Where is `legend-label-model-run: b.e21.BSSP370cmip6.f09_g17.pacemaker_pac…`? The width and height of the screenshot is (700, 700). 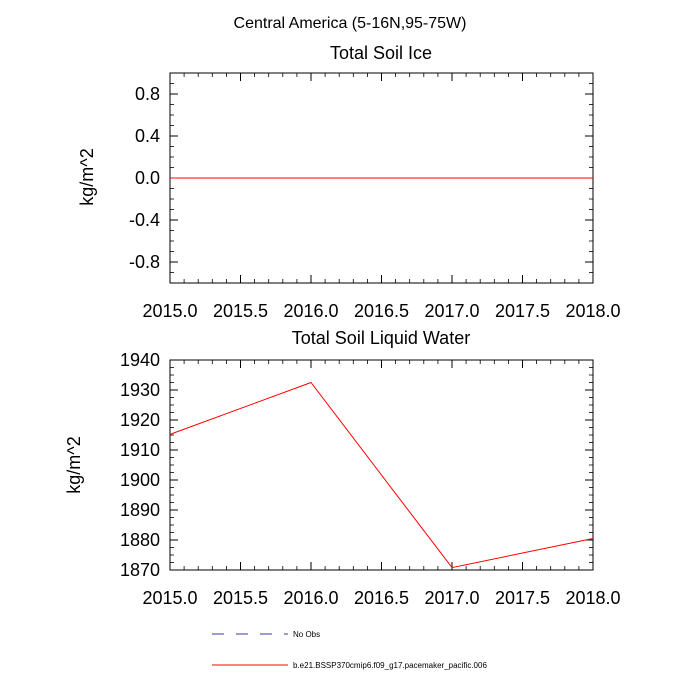
legend-label-model-run: b.e21.BSSP370cmip6.f09_g17.pacemaker_pac… is located at coordinates (390, 665).